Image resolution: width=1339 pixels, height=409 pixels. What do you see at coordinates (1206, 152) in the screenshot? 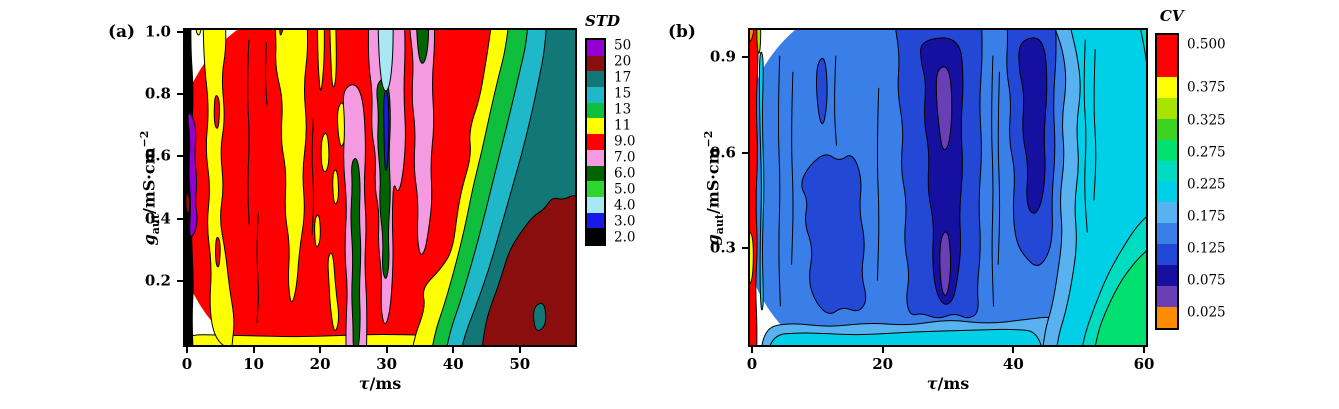
I see `colorbar-label: 0.275` at bounding box center [1206, 152].